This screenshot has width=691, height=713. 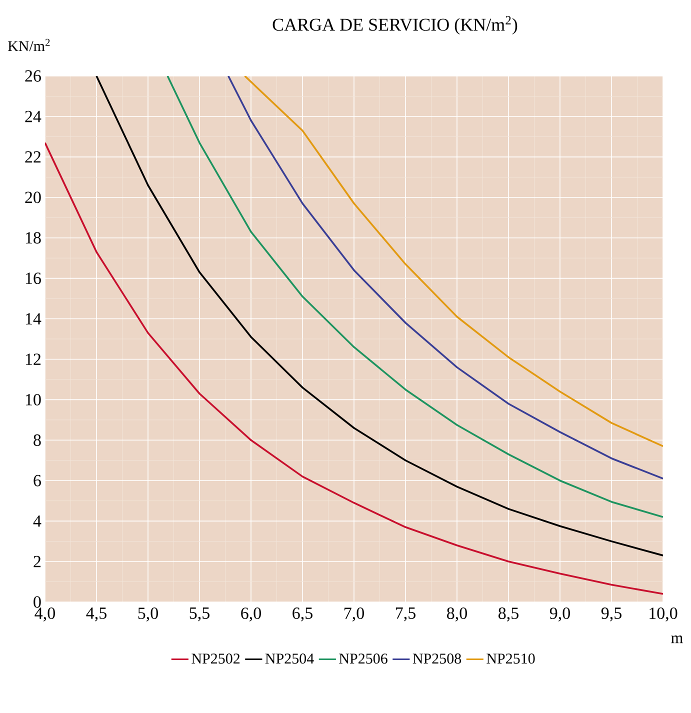 What do you see at coordinates (34, 318) in the screenshot?
I see `y-tick-label: 14` at bounding box center [34, 318].